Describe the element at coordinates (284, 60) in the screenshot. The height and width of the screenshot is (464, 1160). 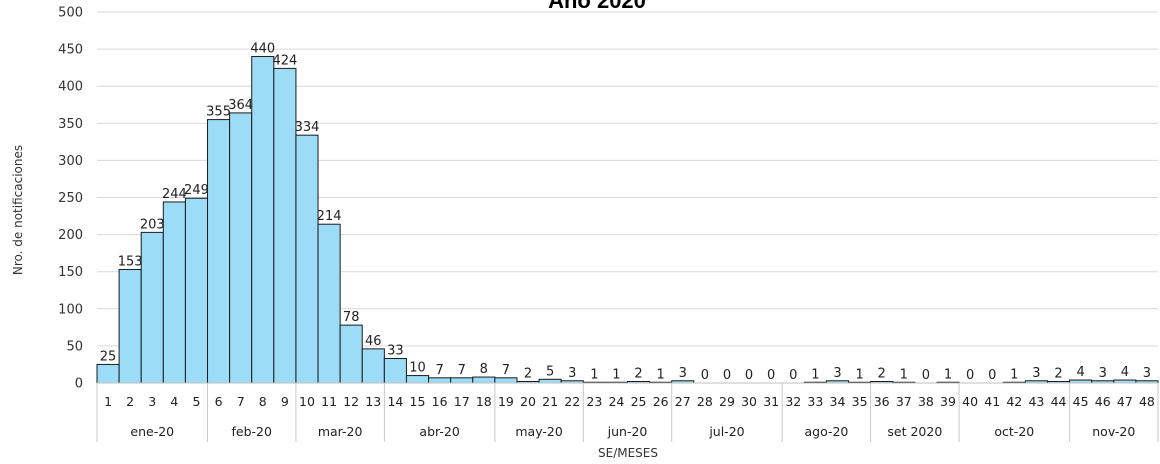
I see `data-label: 424` at that location.